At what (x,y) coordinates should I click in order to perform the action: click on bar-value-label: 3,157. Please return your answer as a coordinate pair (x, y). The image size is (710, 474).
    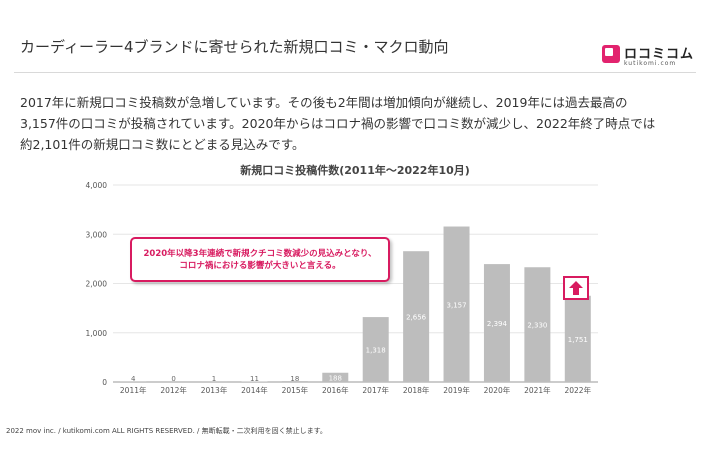
    Looking at the image, I should click on (457, 305).